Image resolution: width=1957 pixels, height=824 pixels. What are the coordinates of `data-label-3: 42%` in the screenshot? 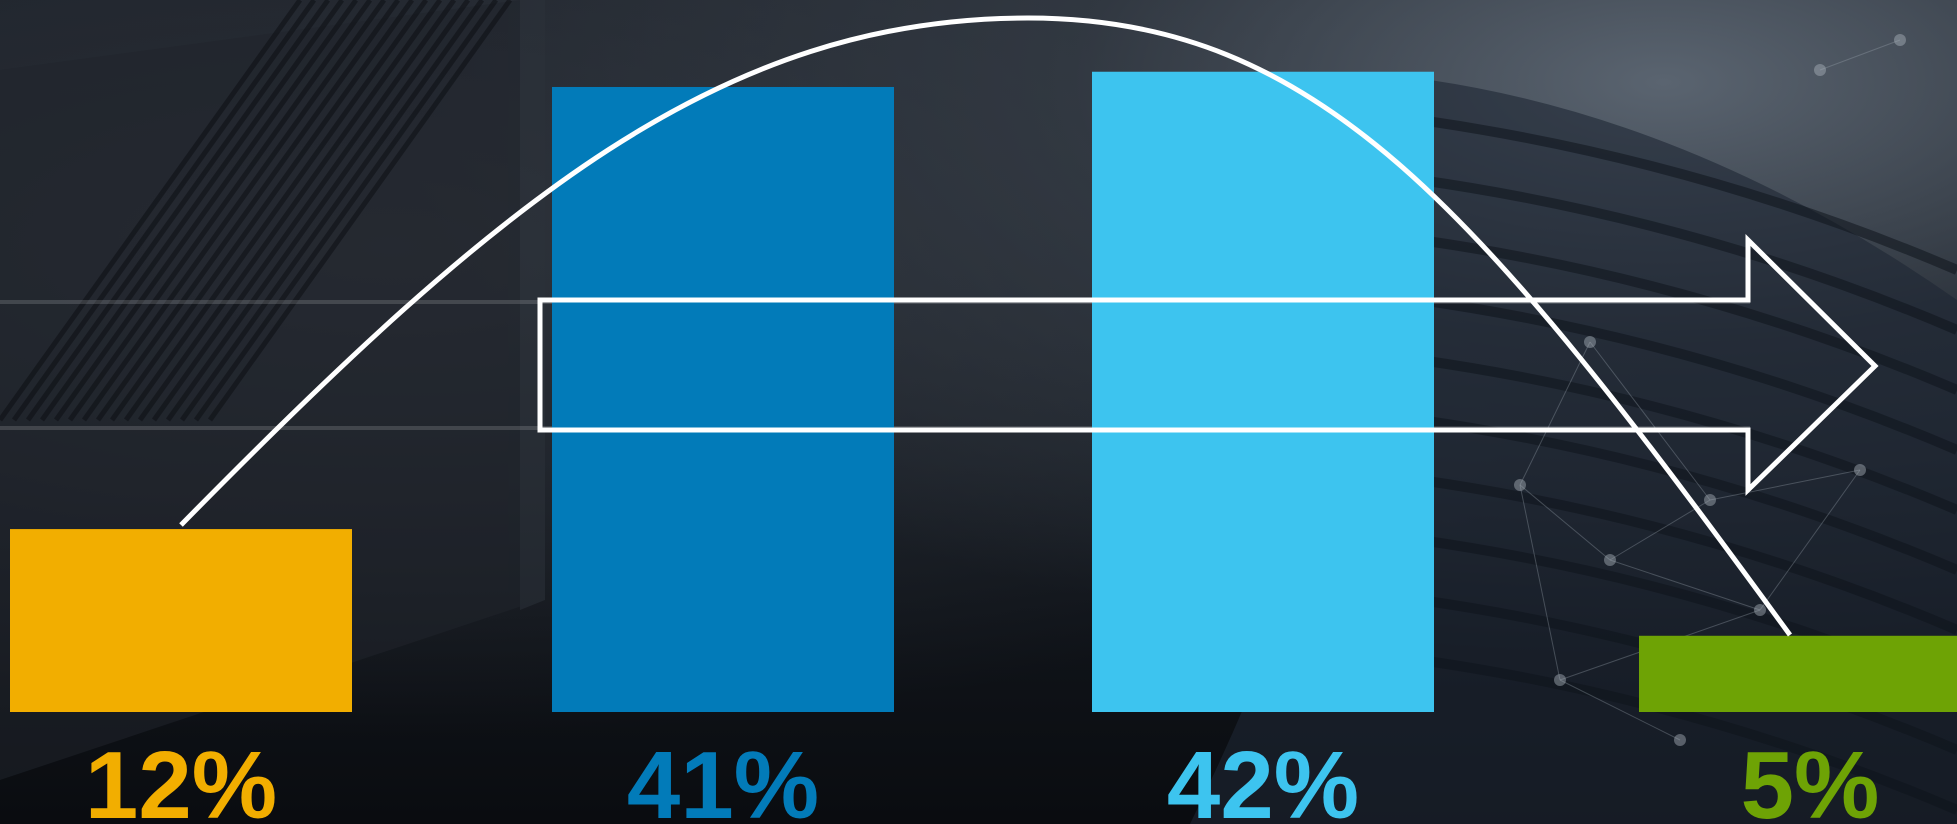 It's located at (1263, 778).